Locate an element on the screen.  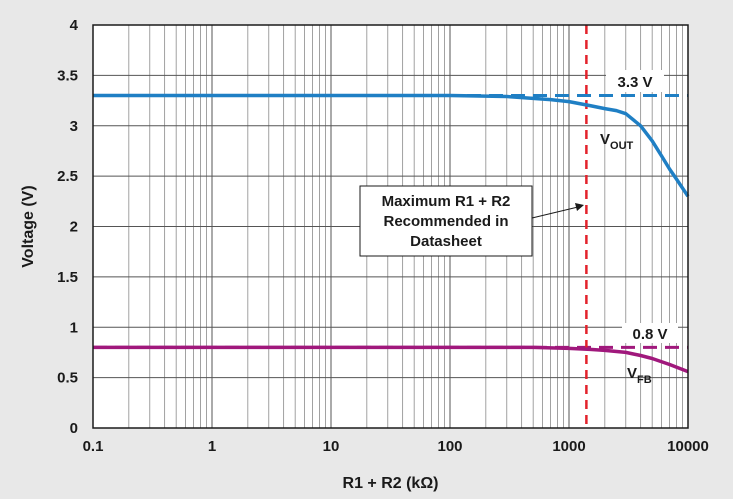
vfb-label-sub: FB is located at coordinates (644, 380).